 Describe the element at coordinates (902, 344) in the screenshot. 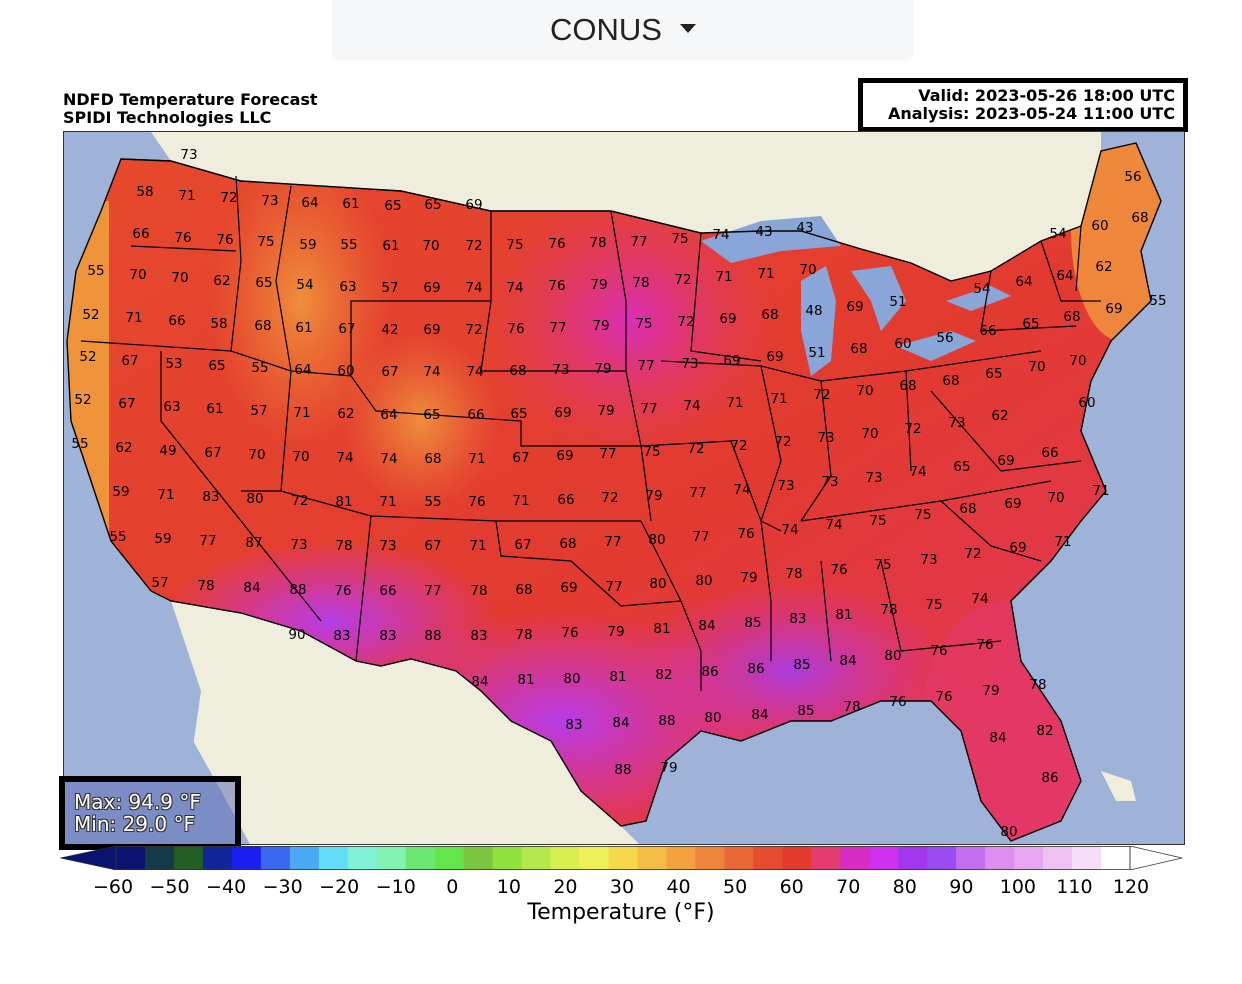

I see `station-temp-label: 60` at that location.